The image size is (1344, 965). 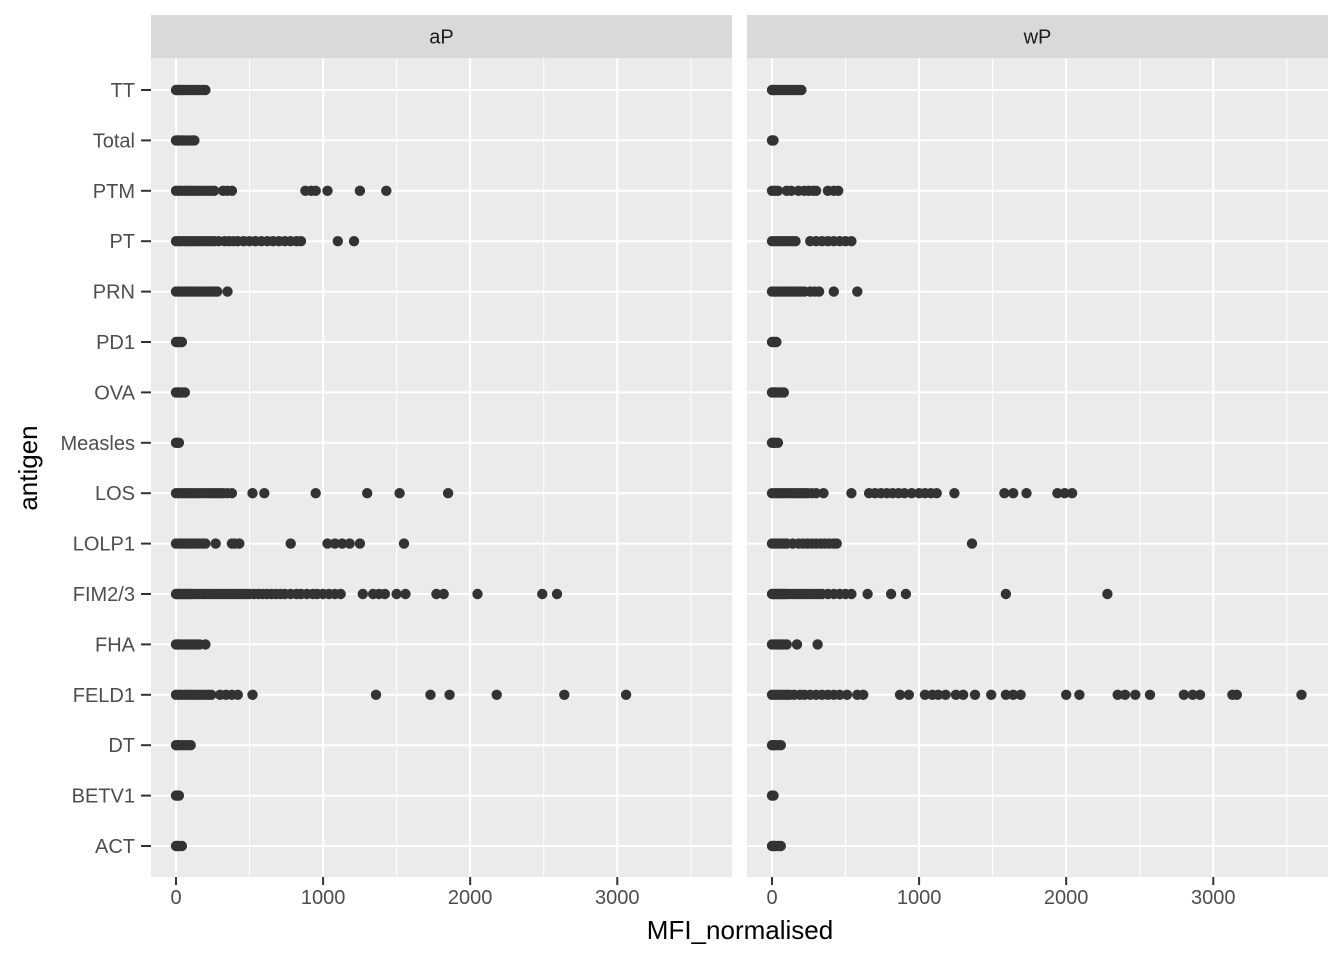 I want to click on x-tick-label: 1000, so click(x=323, y=898).